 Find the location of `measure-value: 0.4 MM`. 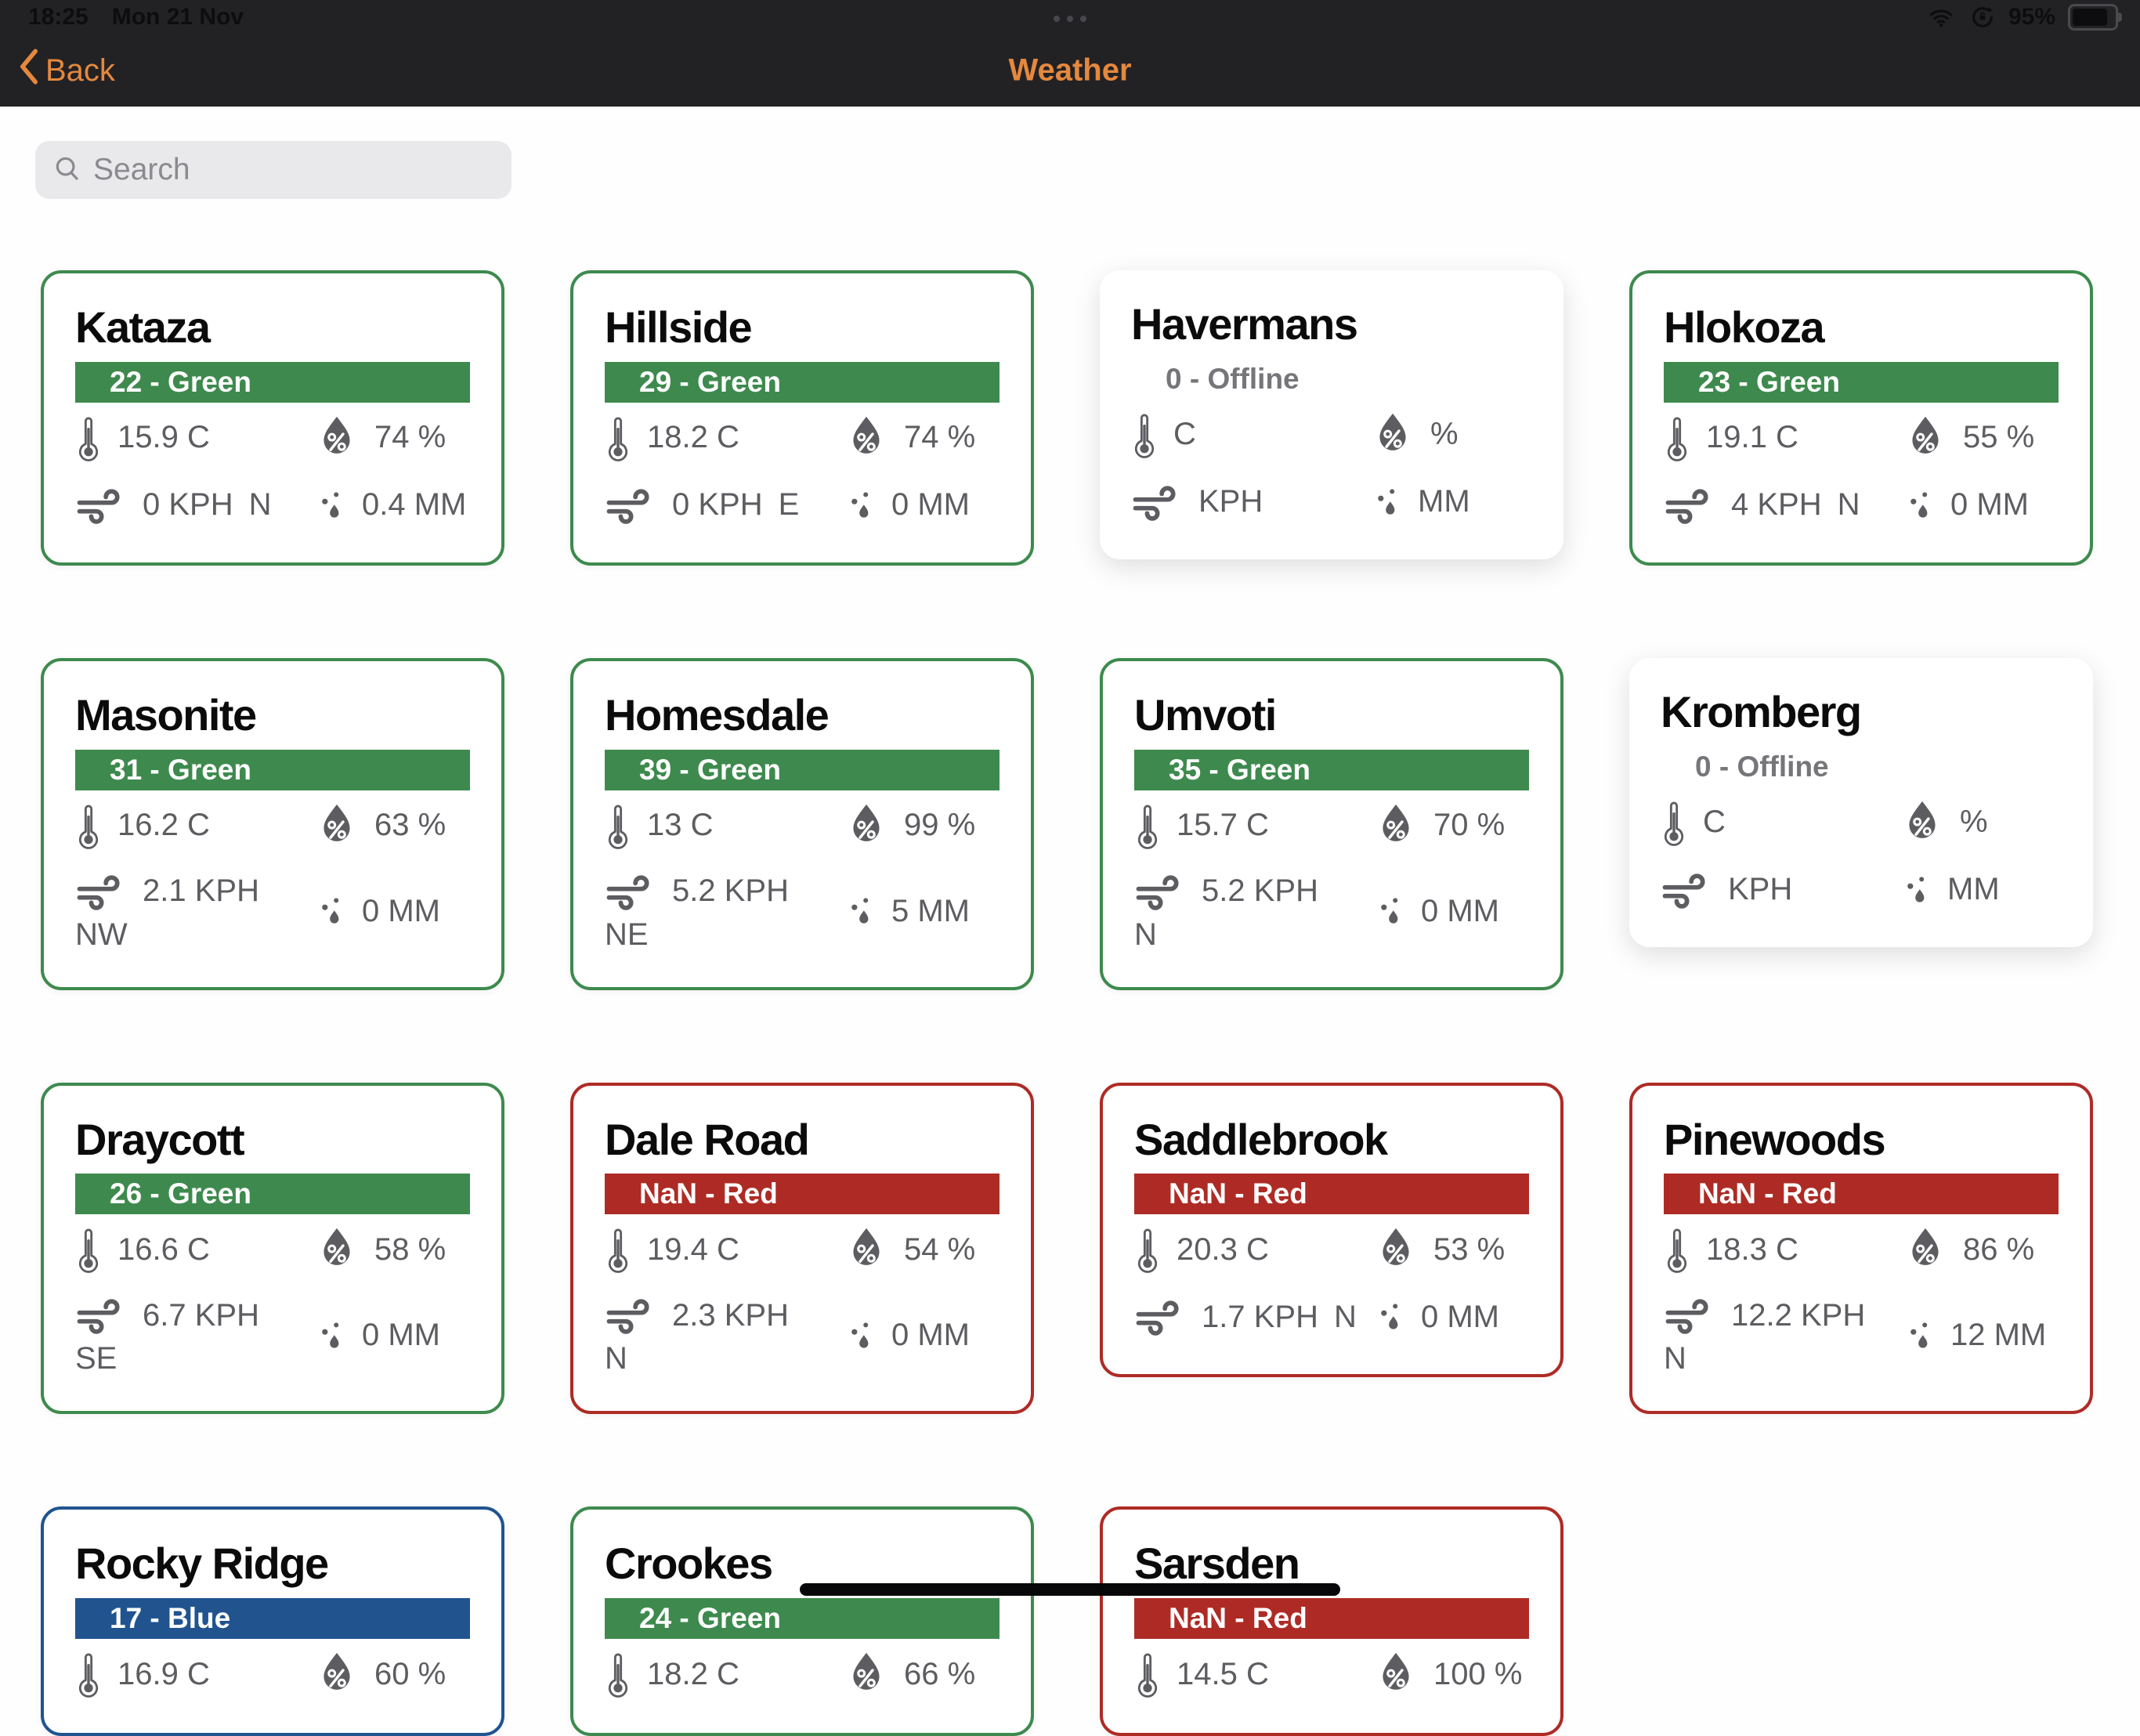

measure-value: 0.4 MM is located at coordinates (414, 505).